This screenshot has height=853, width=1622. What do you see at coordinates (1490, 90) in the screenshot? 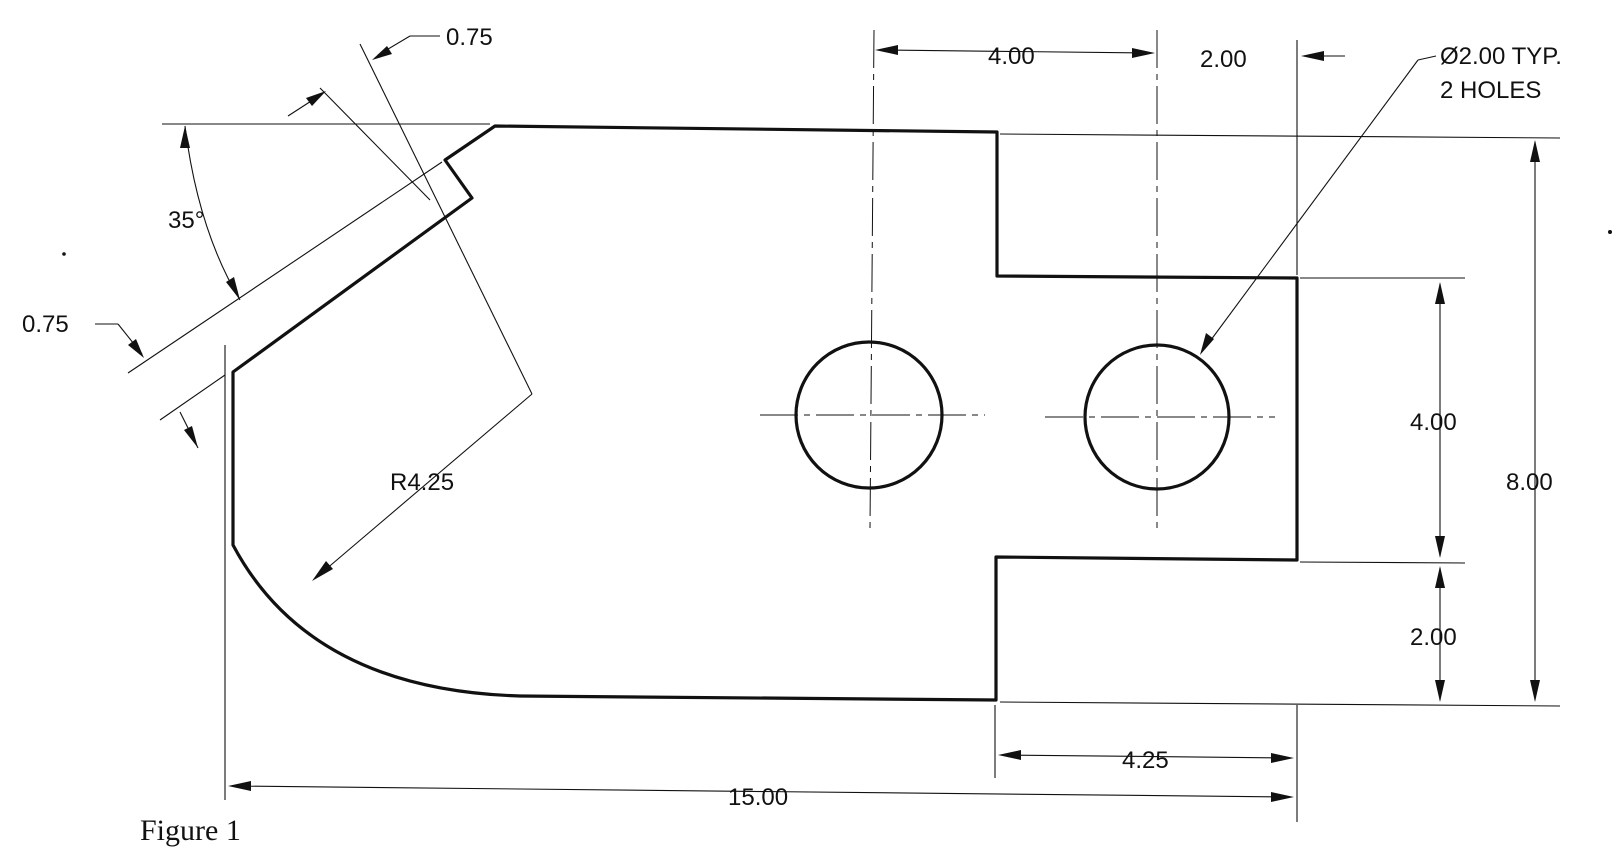
I see `hole-callout-line2: 2 HOLES` at bounding box center [1490, 90].